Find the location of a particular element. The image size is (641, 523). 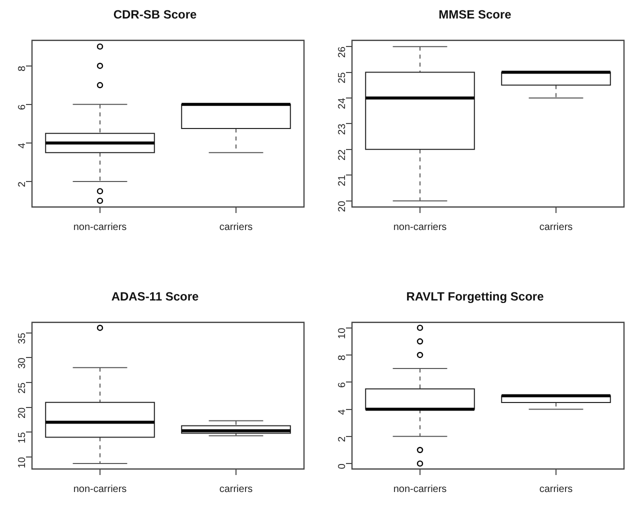

chart-title: RAVLT Forgetting Score is located at coordinates (475, 297).